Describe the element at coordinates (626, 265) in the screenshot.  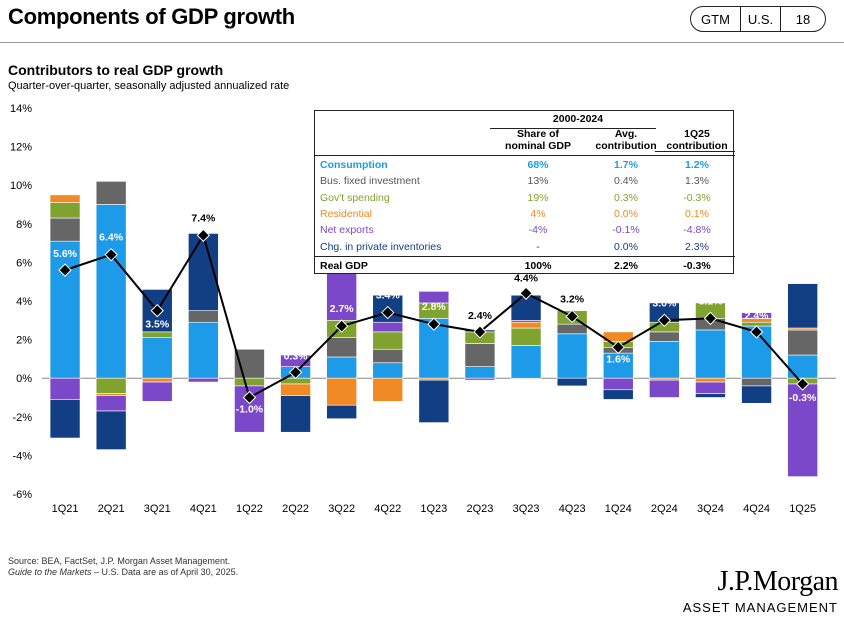
I see `table-cell: 2.2%` at that location.